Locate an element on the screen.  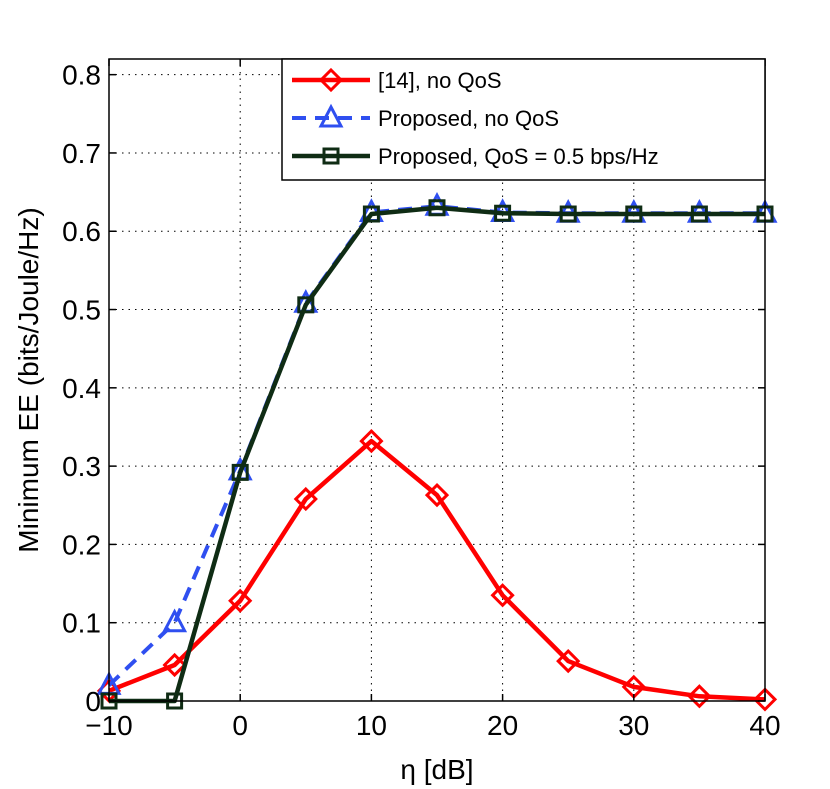
legend-label: [14], no QoS is located at coordinates (440, 80).